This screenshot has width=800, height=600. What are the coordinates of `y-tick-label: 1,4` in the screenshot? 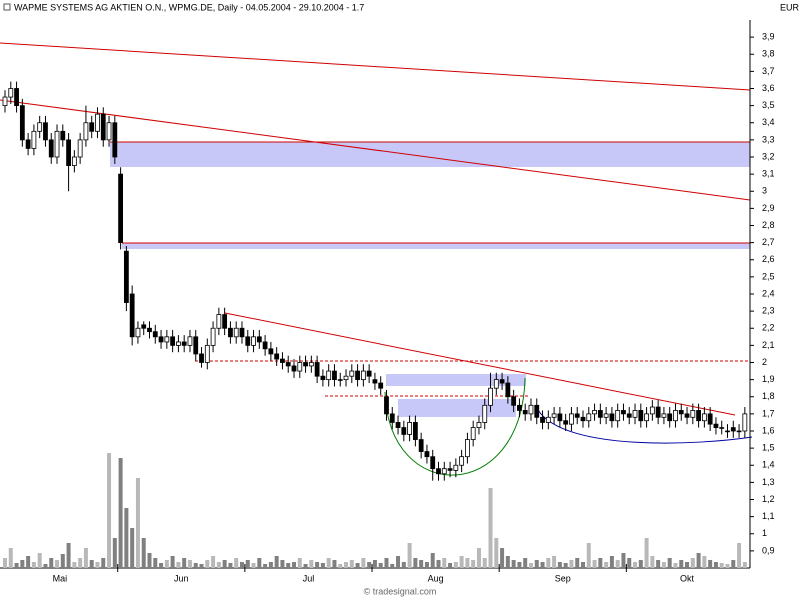 It's located at (768, 465).